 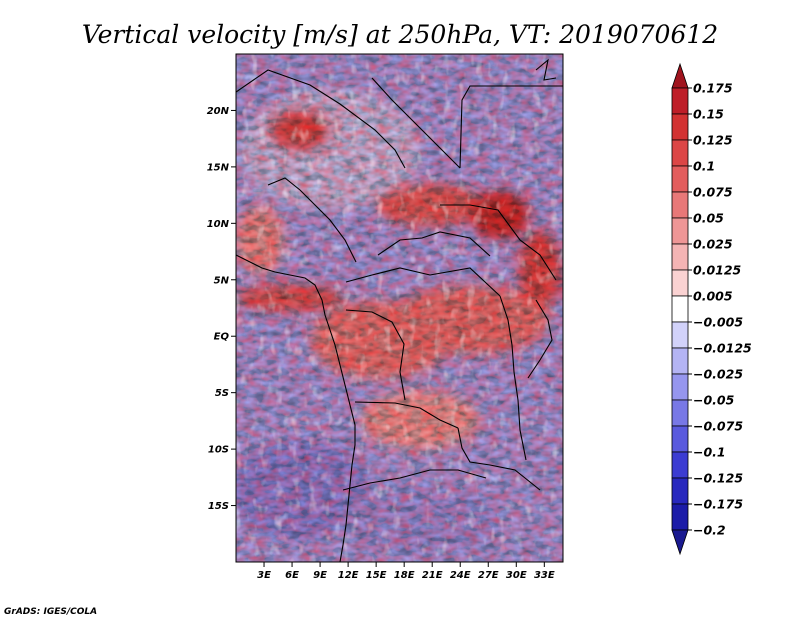 I want to click on border-congo, so click(x=375, y=355).